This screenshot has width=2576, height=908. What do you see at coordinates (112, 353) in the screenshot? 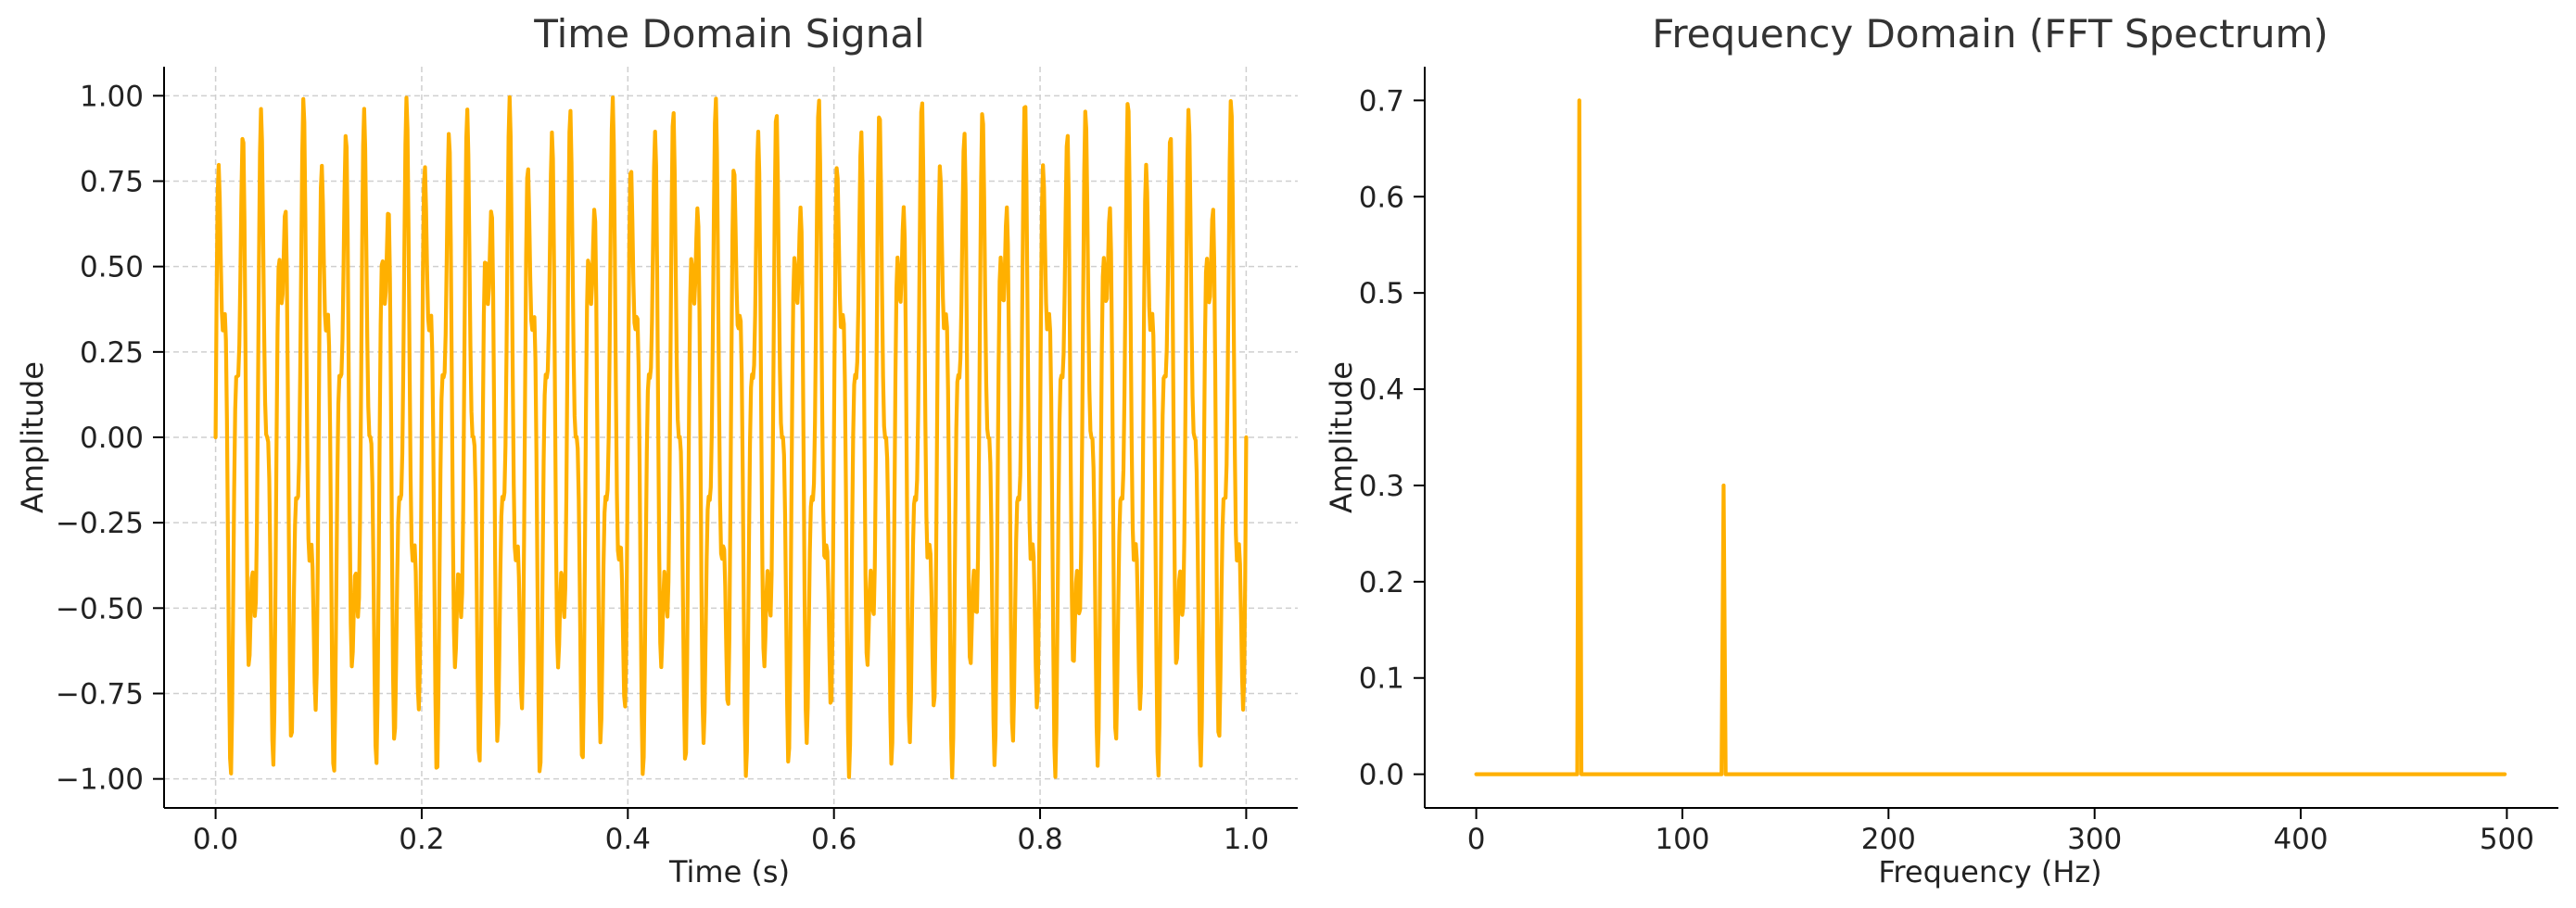
I see `y-tick-label-3: 0.25` at bounding box center [112, 353].